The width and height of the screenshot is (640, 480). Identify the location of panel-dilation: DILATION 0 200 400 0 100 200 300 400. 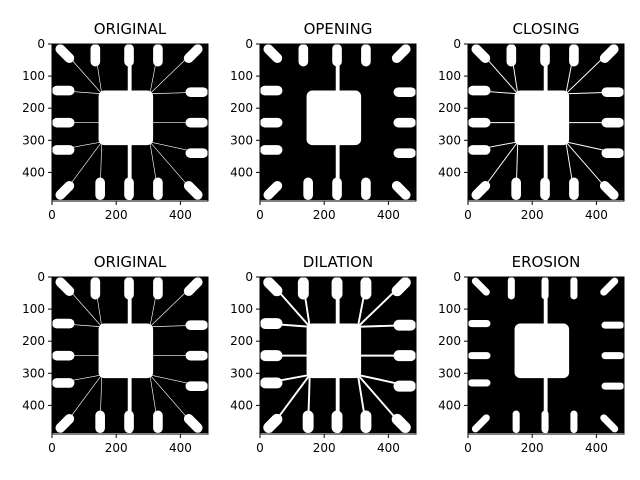
(323, 354).